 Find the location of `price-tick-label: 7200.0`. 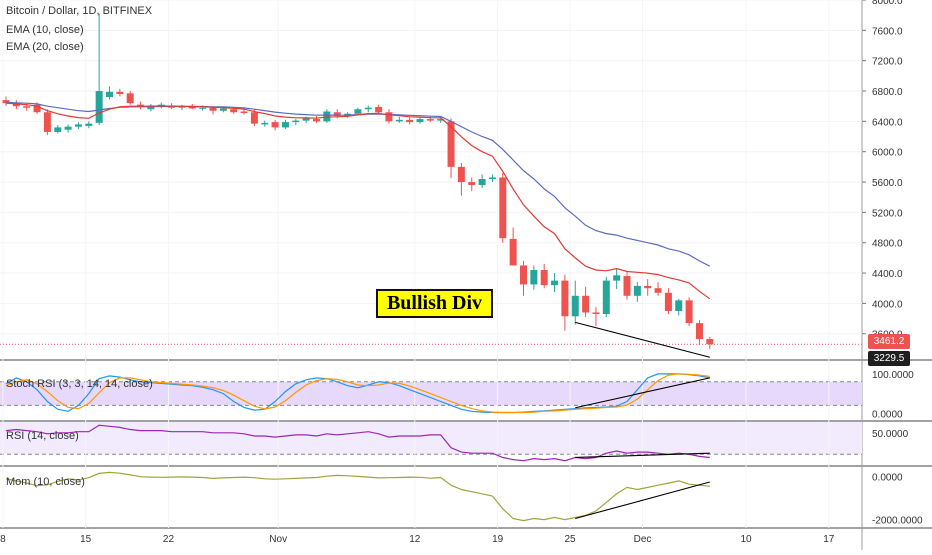

price-tick-label: 7200.0 is located at coordinates (887, 62).